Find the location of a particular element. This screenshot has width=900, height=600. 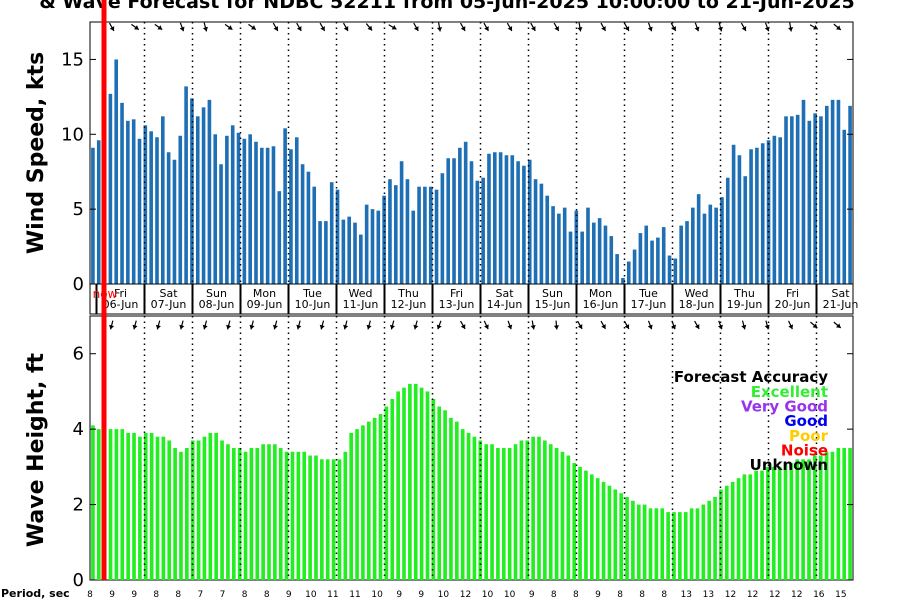

period-value: 7 is located at coordinates (223, 595).